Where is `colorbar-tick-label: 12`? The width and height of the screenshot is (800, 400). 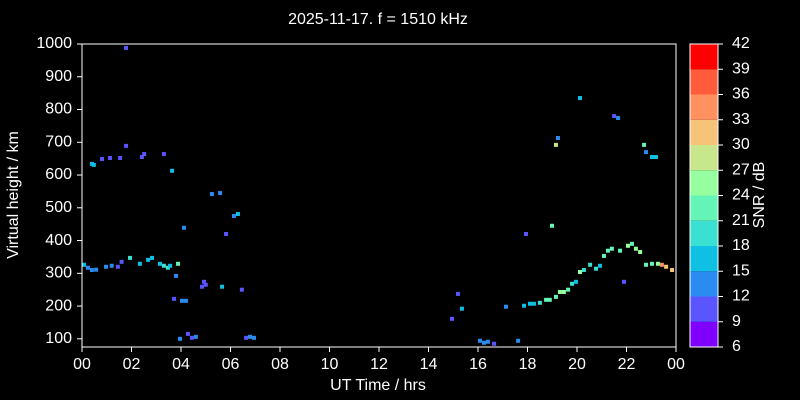 colorbar-tick-label: 12 is located at coordinates (741, 296).